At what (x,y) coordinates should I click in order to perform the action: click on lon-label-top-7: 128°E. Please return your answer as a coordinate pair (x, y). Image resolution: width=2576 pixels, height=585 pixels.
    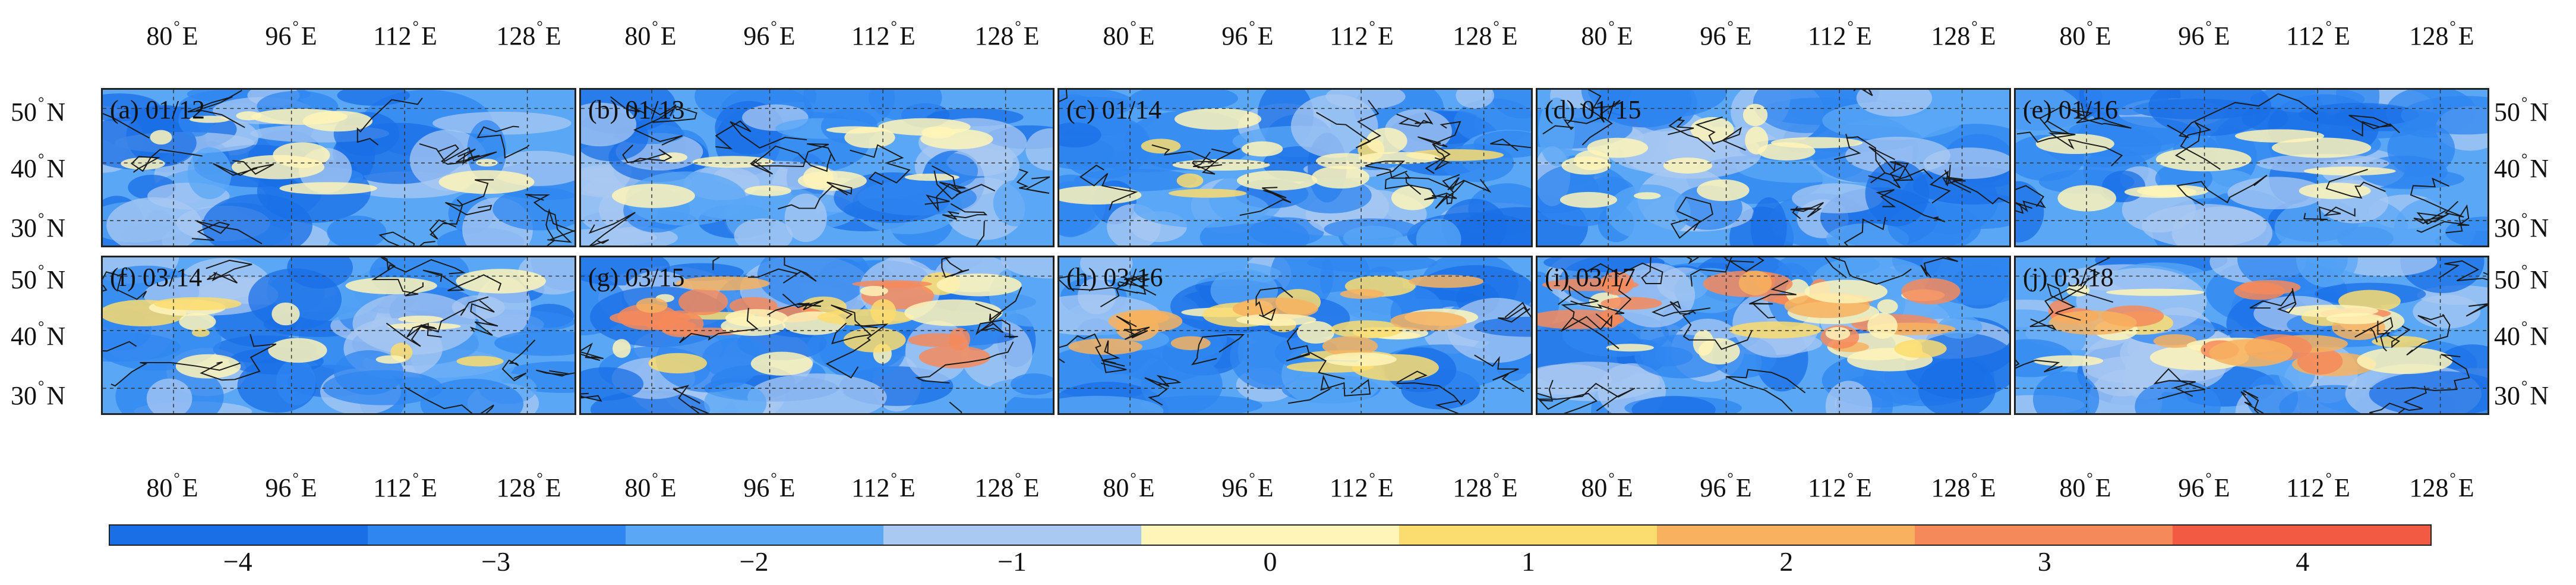
    Looking at the image, I should click on (1007, 34).